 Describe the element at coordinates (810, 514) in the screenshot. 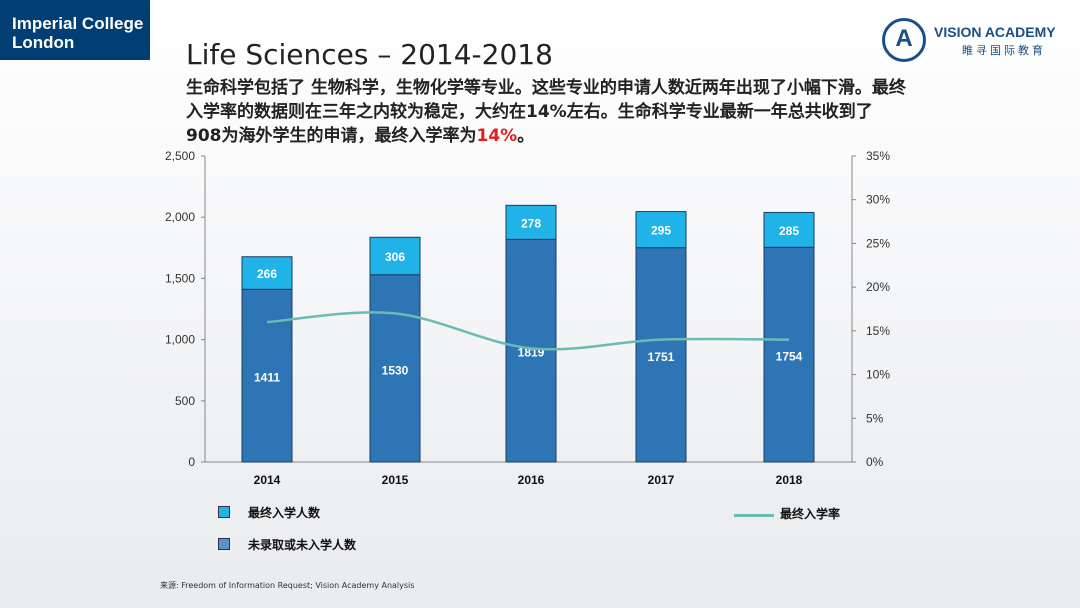

I see `legend-label-rate: 最终入学率` at that location.